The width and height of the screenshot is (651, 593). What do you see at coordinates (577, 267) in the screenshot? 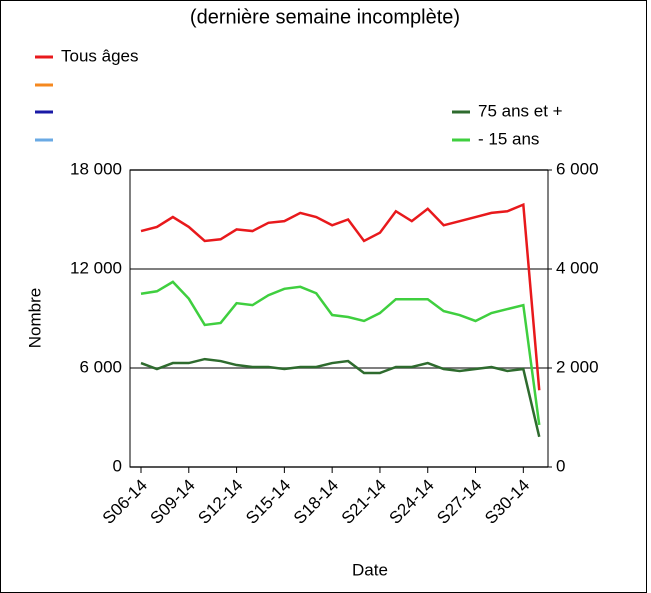
I see `y2-tick-label: 4 000` at bounding box center [577, 267].